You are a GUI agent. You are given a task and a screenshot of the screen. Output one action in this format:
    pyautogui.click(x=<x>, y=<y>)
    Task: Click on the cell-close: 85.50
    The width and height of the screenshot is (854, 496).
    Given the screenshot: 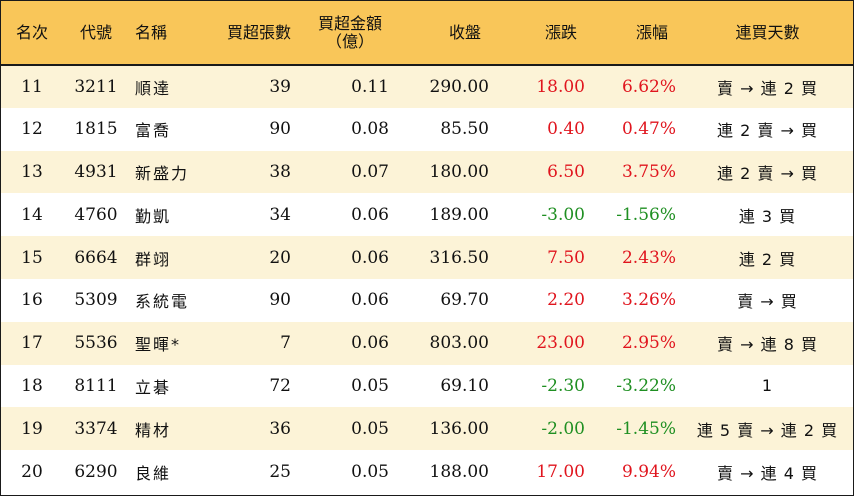 What is the action you would take?
    pyautogui.click(x=464, y=129)
    